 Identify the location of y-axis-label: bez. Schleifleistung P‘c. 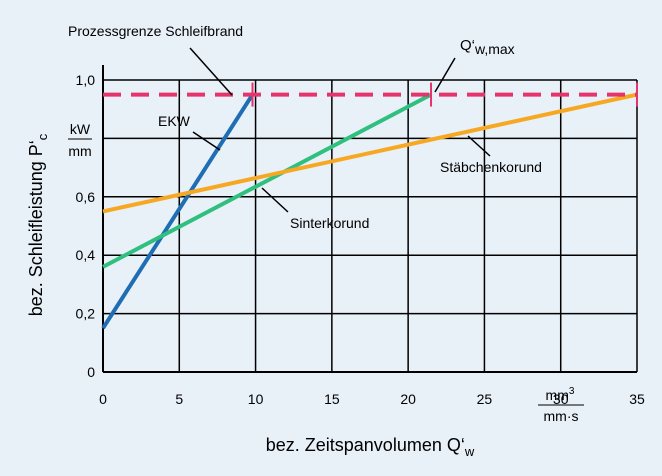
(38, 224).